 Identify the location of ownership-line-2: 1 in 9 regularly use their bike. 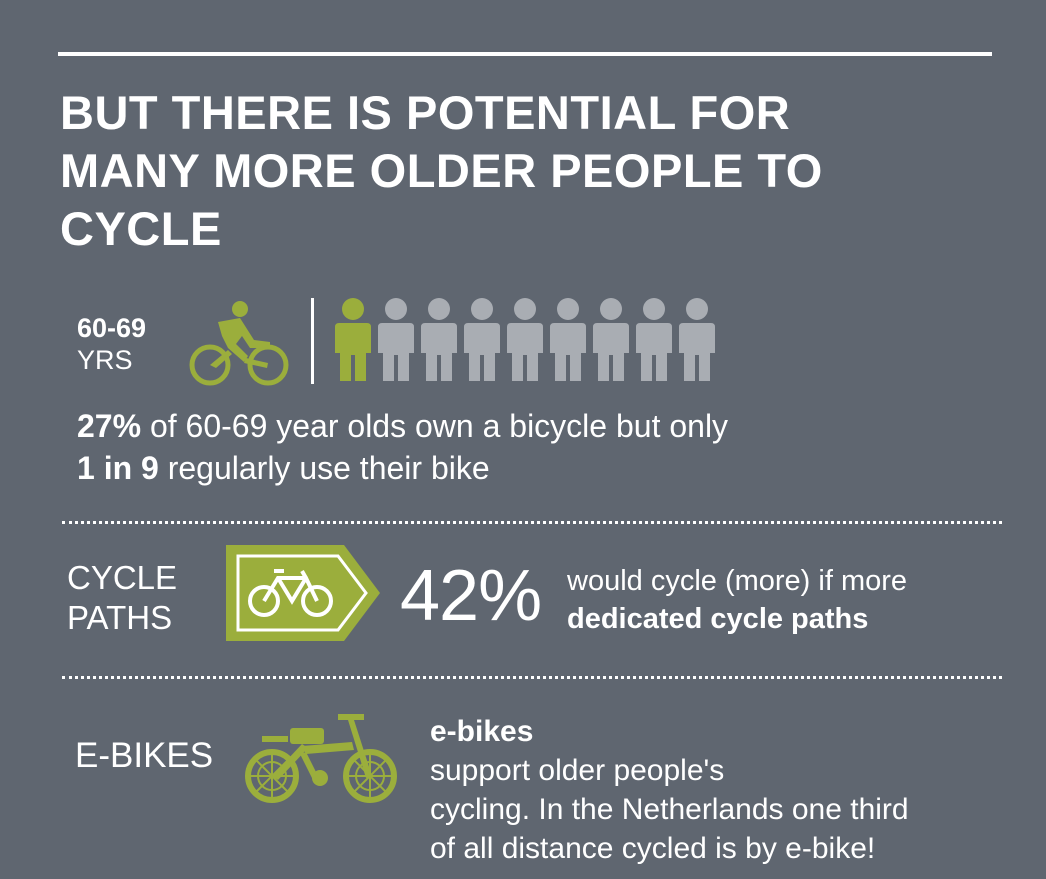
(527, 468).